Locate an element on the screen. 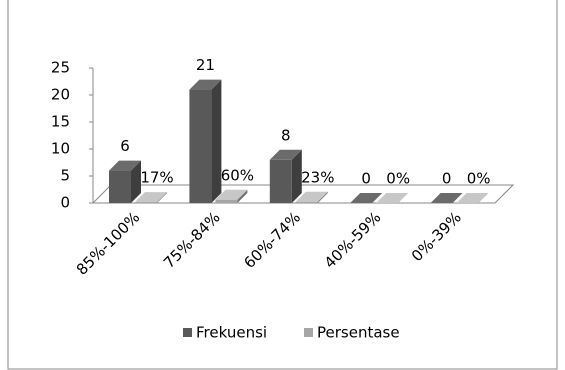 The width and height of the screenshot is (565, 370). legend-label: Persentase is located at coordinates (358, 333).